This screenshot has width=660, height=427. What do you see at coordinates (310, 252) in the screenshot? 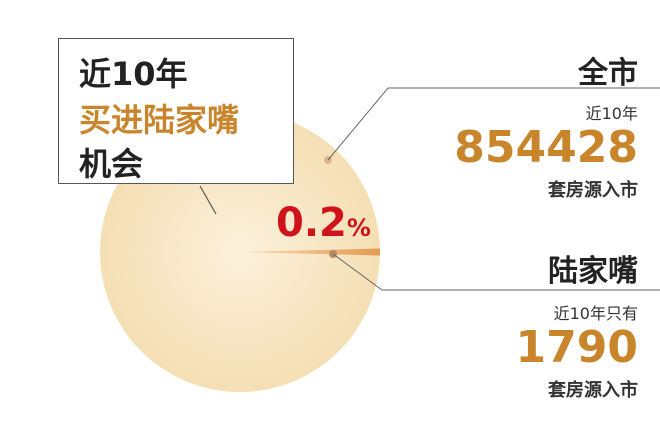
I see `pie-slice-lujiazui` at bounding box center [310, 252].